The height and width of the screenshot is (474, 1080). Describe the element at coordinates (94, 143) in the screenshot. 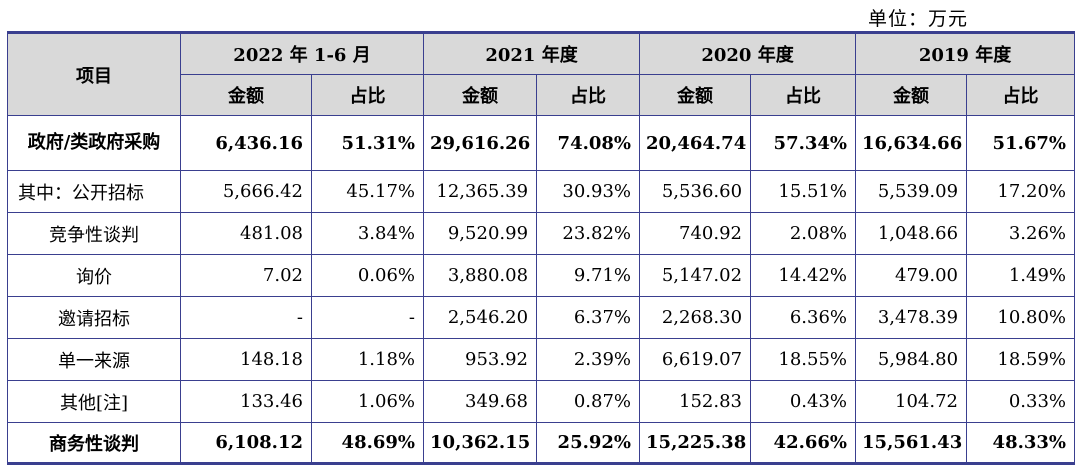

I see `row-label: 政府/类政府采购` at that location.